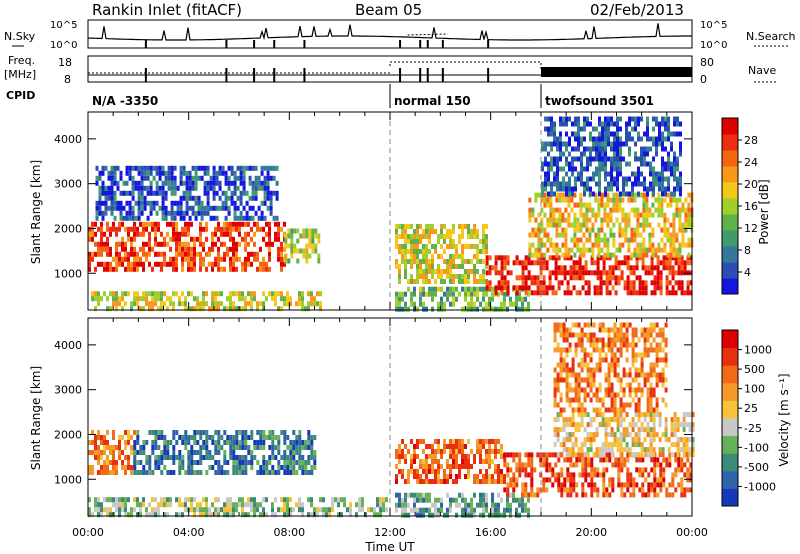 This screenshot has width=800, height=554. What do you see at coordinates (68, 228) in the screenshot?
I see `y-tick-label: 2000` at bounding box center [68, 228].